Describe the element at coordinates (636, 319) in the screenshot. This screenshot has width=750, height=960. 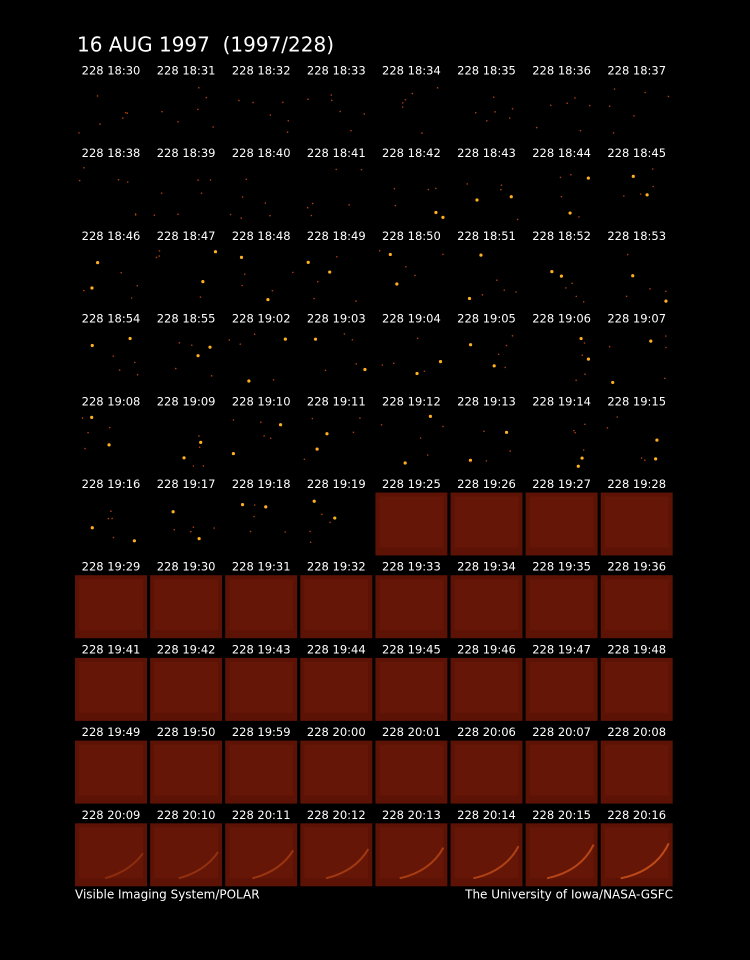
I see `frame-label: 228 19:07` at that location.